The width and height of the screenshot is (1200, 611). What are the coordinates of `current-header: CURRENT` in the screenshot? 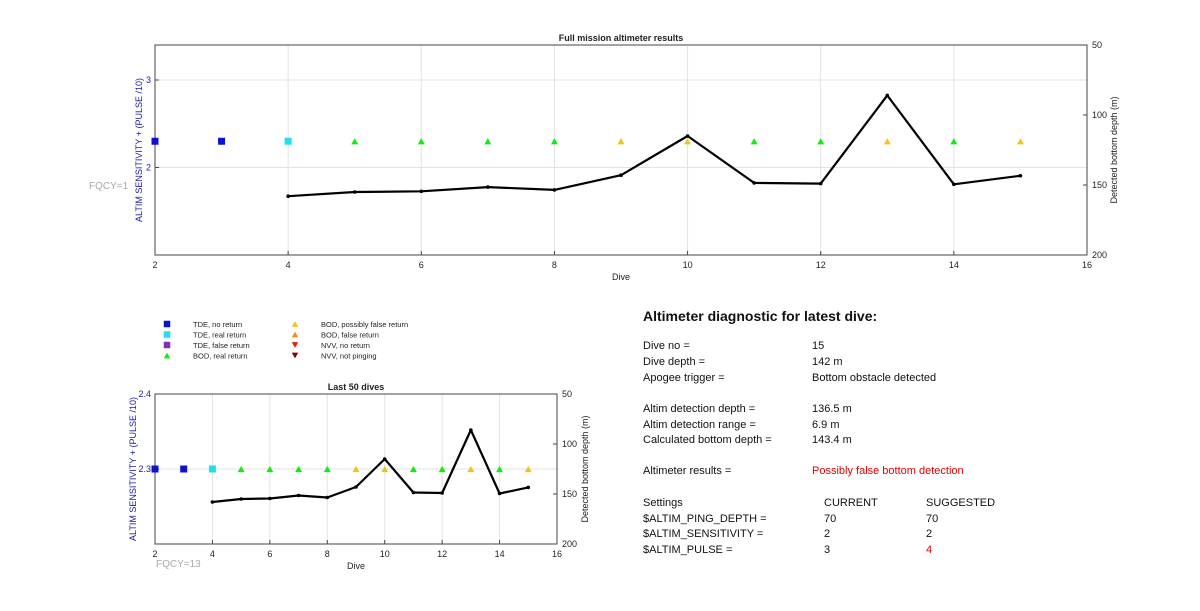 It's located at (851, 503).